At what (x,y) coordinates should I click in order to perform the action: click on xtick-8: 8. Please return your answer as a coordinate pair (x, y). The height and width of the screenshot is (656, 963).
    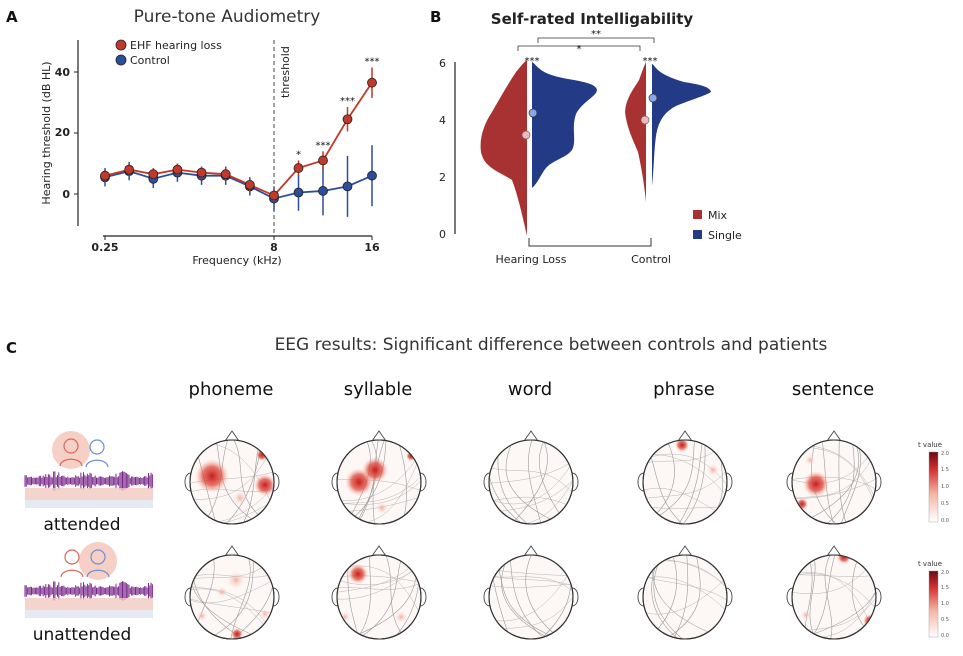
    Looking at the image, I should click on (274, 247).